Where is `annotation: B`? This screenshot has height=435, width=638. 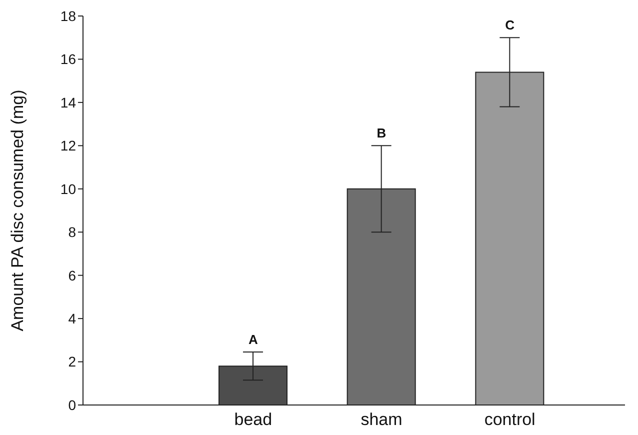 annotation: B is located at coordinates (381, 133).